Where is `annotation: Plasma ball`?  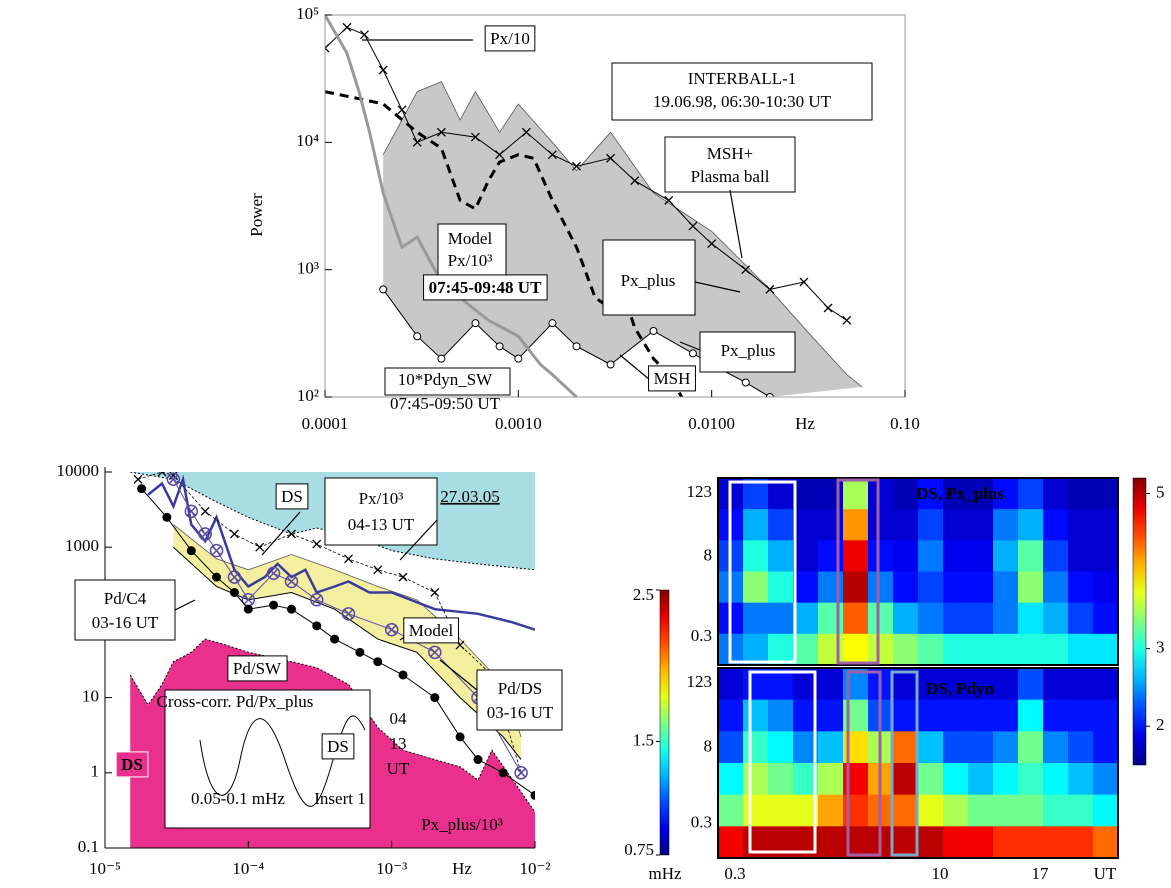 annotation: Plasma ball is located at coordinates (730, 176).